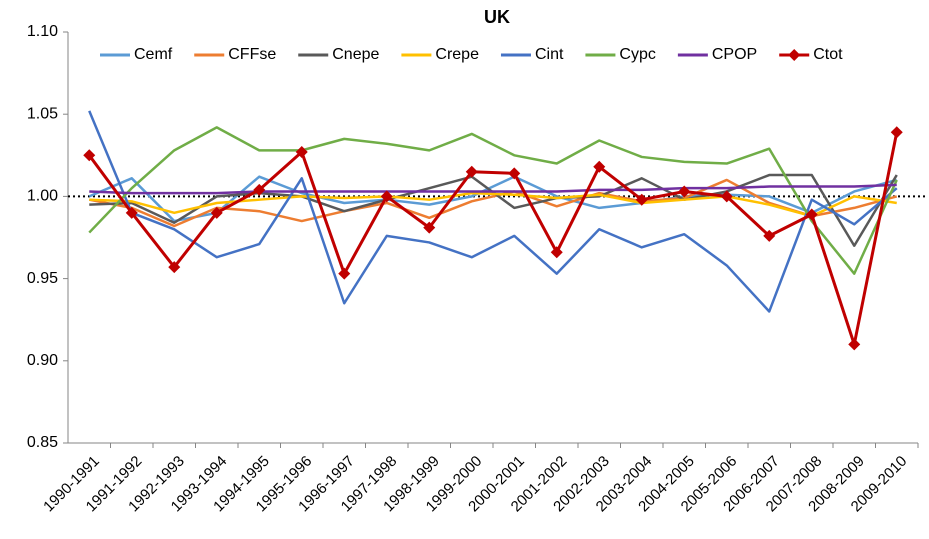  Describe the element at coordinates (828, 54) in the screenshot. I see `legend-label: Ctot` at that location.